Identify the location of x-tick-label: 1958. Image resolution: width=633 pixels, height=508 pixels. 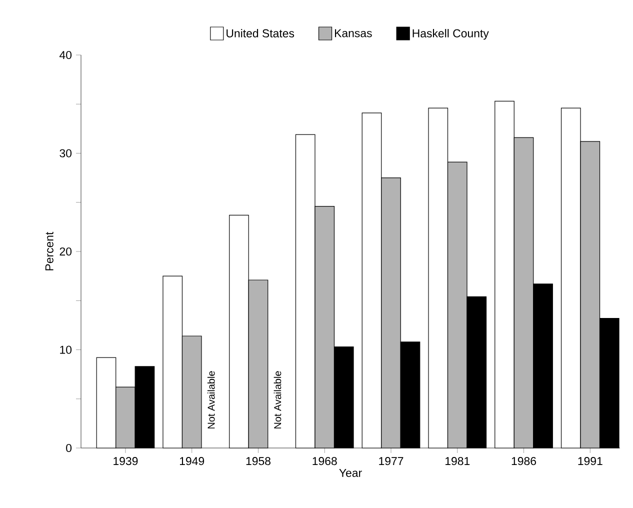
(258, 461).